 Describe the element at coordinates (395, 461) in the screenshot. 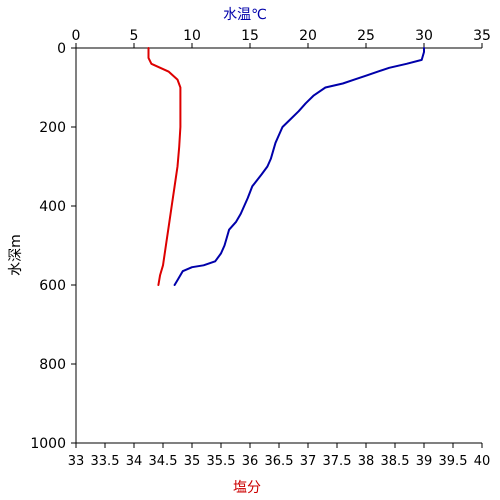

I see `bottom-axis-tick-label: 38.5` at that location.